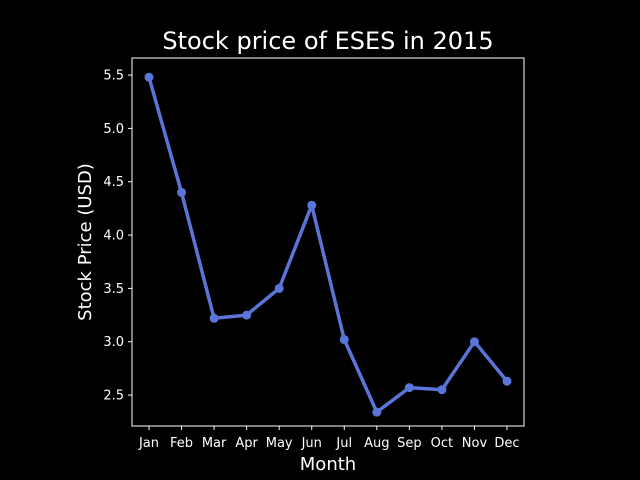 The image size is (640, 480). I want to click on x-tick-label: Oct, so click(442, 443).